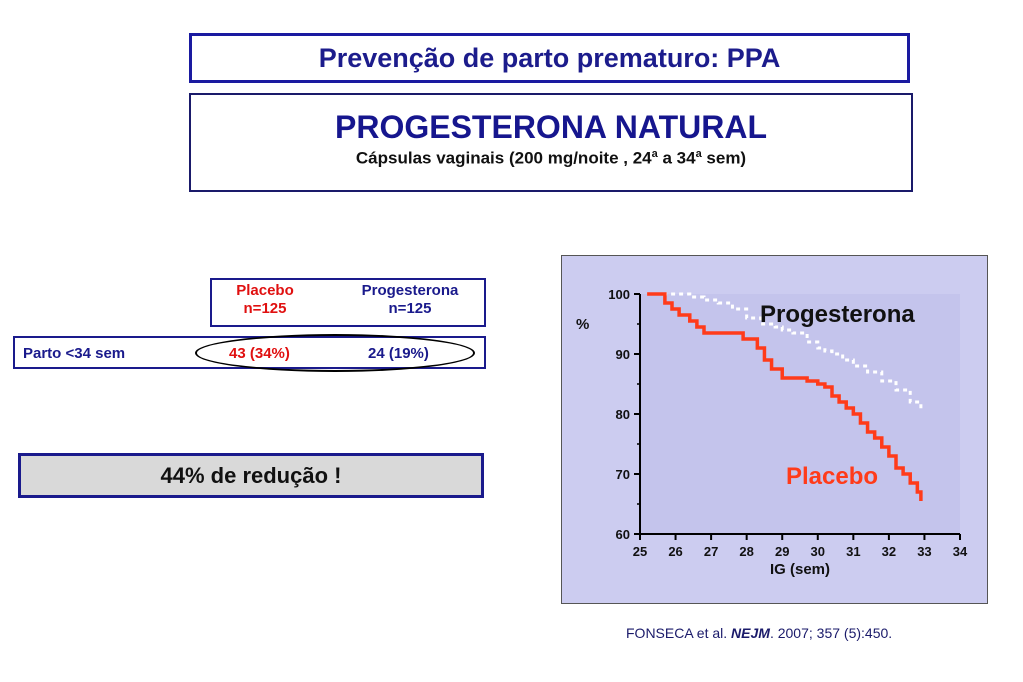  I want to click on x-axis-label: IG (sem), so click(800, 569).